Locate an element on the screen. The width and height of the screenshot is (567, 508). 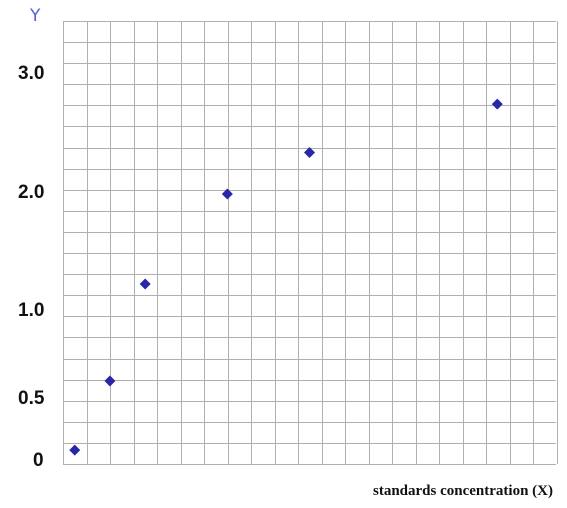
y-tick-label: 1.0 is located at coordinates (31, 310).